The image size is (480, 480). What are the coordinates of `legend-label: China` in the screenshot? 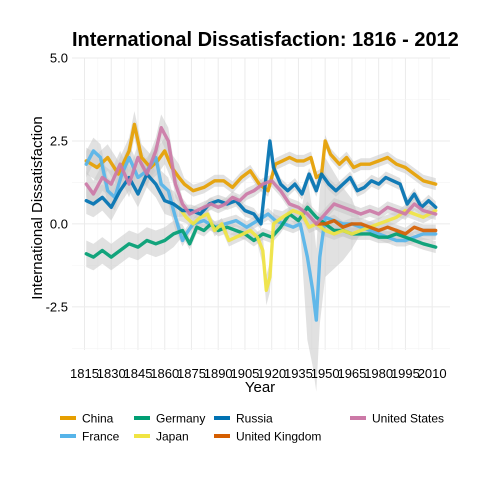 It's located at (98, 419).